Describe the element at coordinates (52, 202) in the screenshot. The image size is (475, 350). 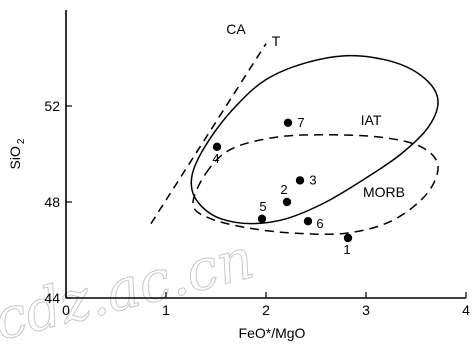
I see `y-tick-label-48: 48` at that location.